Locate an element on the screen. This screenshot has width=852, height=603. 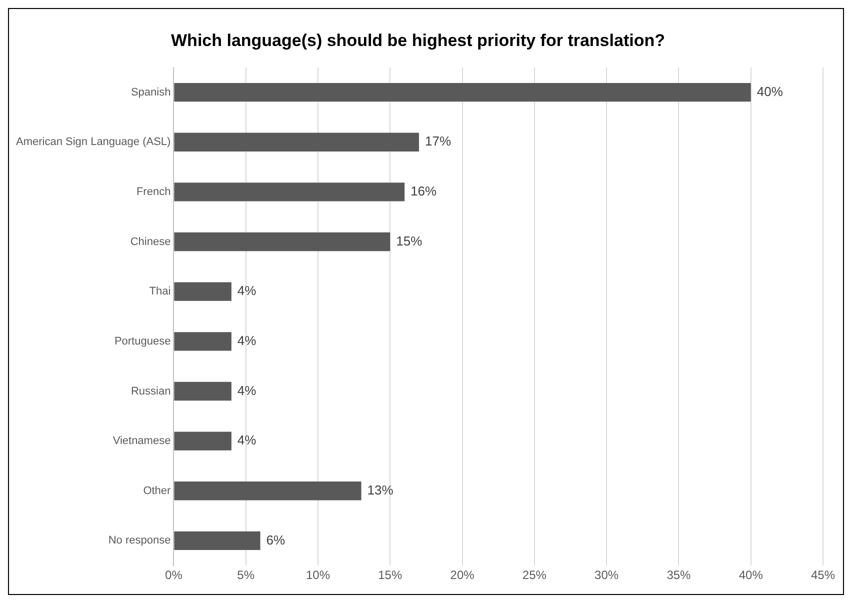
x-tick-label: 10% is located at coordinates (318, 575).